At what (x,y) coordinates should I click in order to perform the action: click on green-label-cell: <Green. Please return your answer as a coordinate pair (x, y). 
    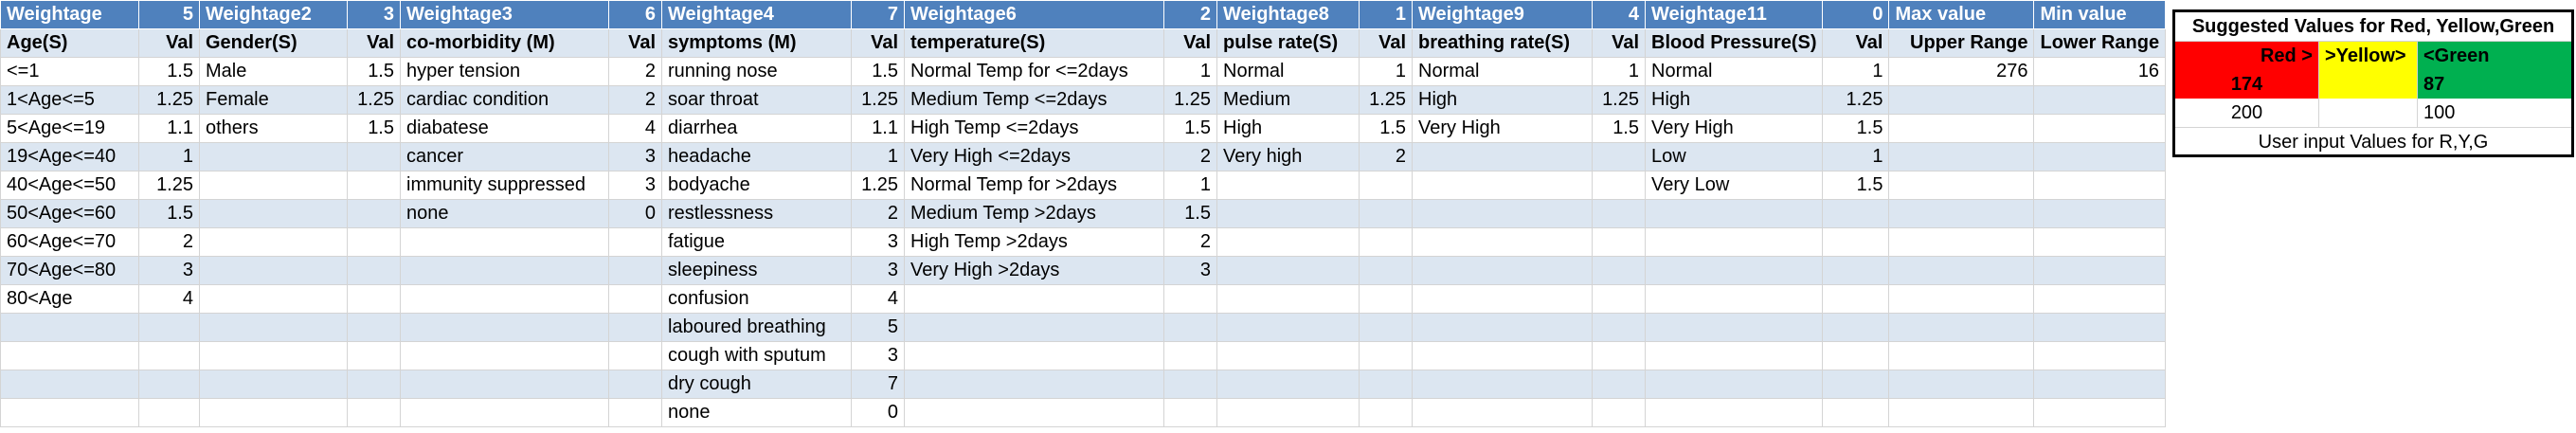
    Looking at the image, I should click on (2494, 56).